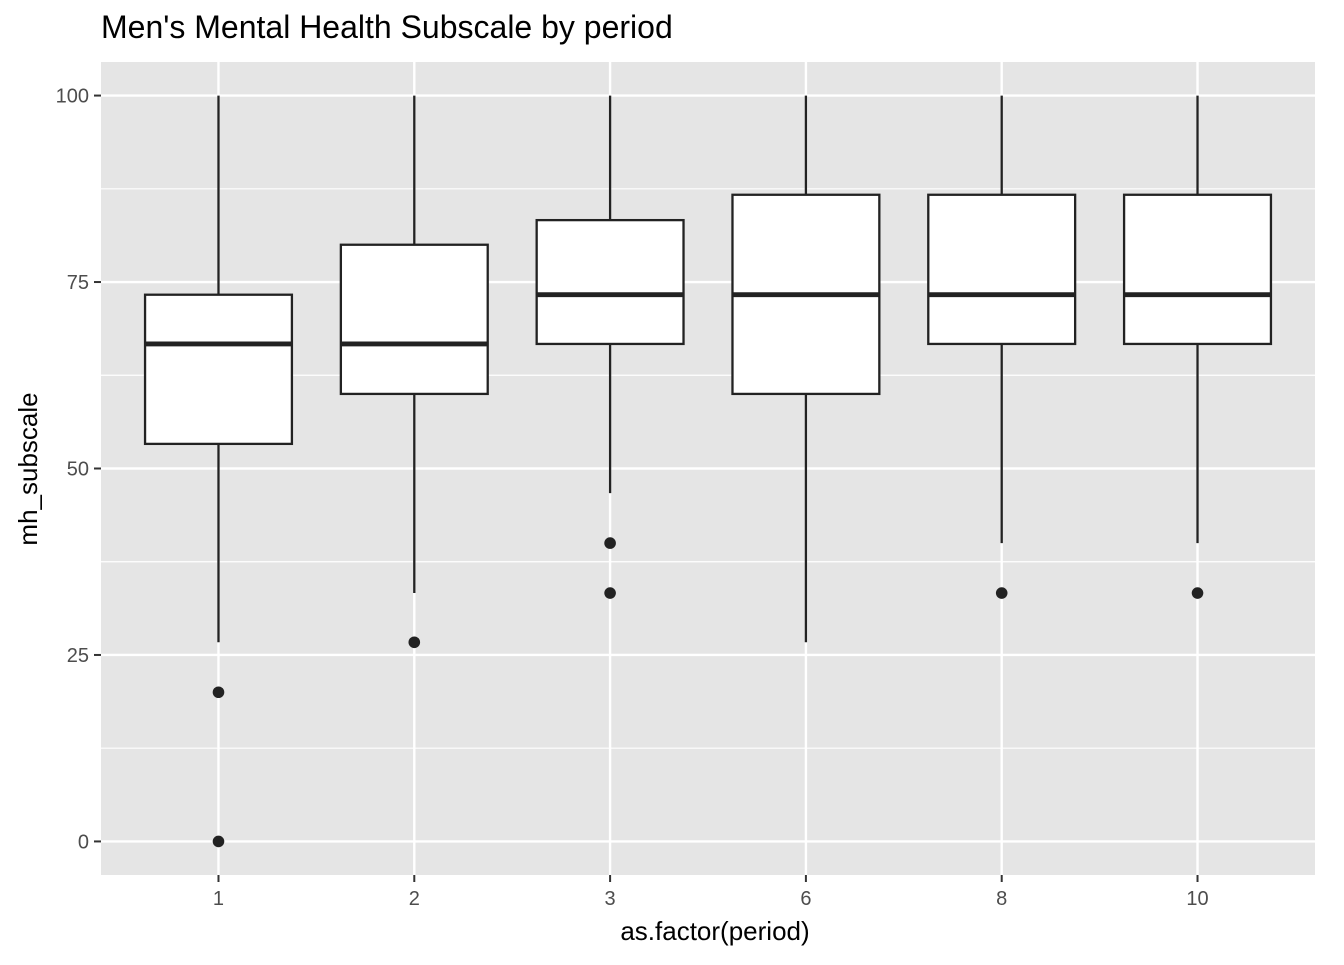 The height and width of the screenshot is (965, 1344). Describe the element at coordinates (610, 899) in the screenshot. I see `x-tick-label: 3` at that location.